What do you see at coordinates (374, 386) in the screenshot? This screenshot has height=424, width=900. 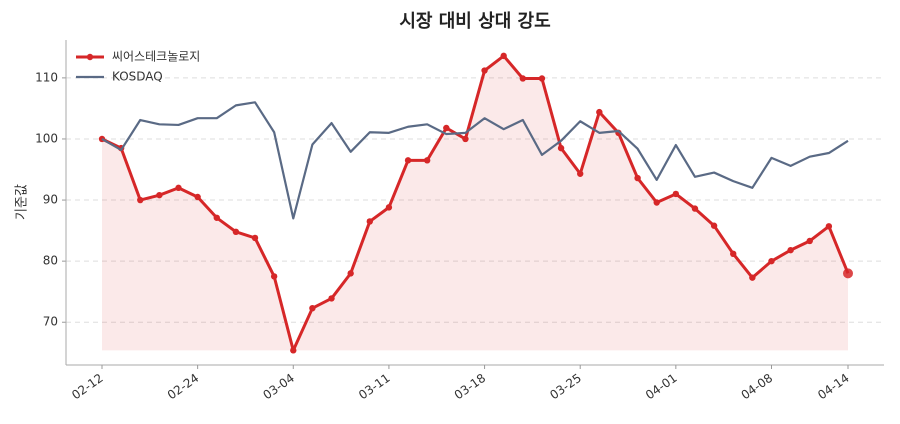 I see `x-tick-label: 03-11` at bounding box center [374, 386].